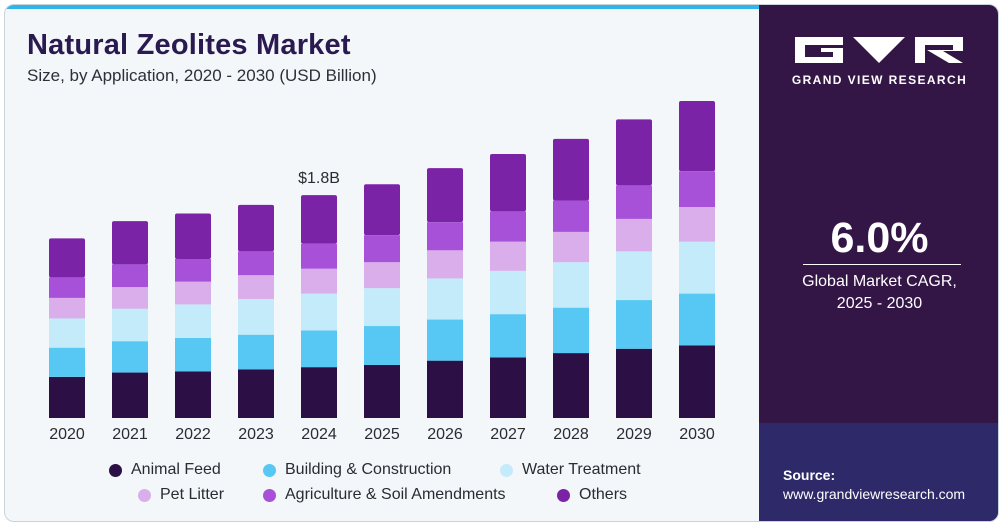 Image resolution: width=1003 pixels, height=526 pixels. I want to click on bar-segment-agriculture-soil-amendments-2021, so click(130, 276).